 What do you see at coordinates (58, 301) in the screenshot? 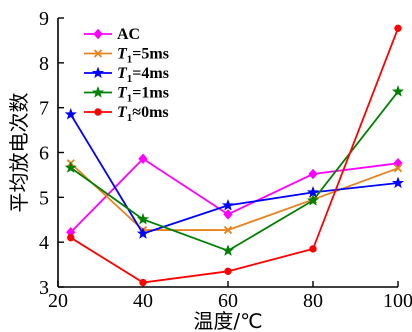
I see `x-tick-label: 20` at bounding box center [58, 301].